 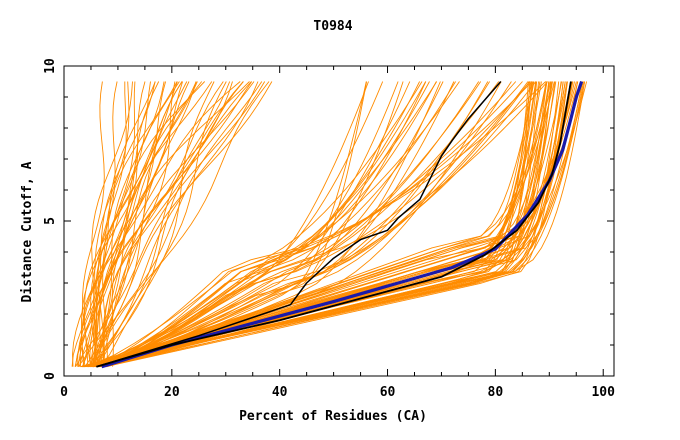 What do you see at coordinates (50, 221) in the screenshot?
I see `y-tick-label: 5` at bounding box center [50, 221].